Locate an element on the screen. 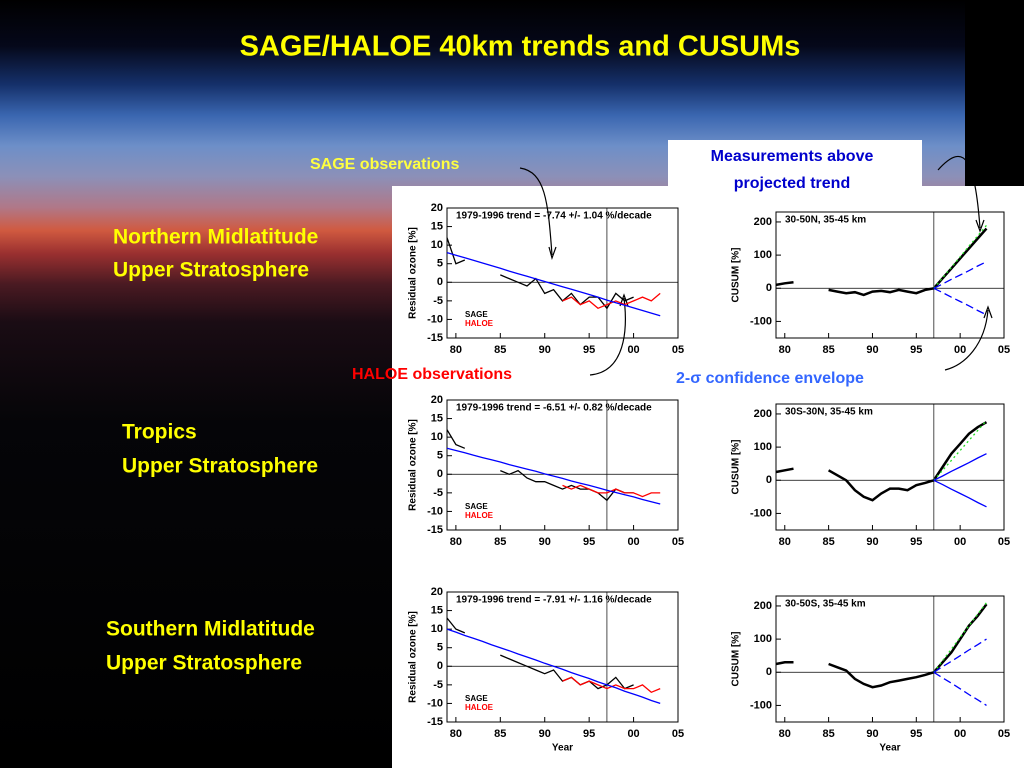 This screenshot has width=1024, height=768. region-label: Upper Stratosphere is located at coordinates (211, 270).